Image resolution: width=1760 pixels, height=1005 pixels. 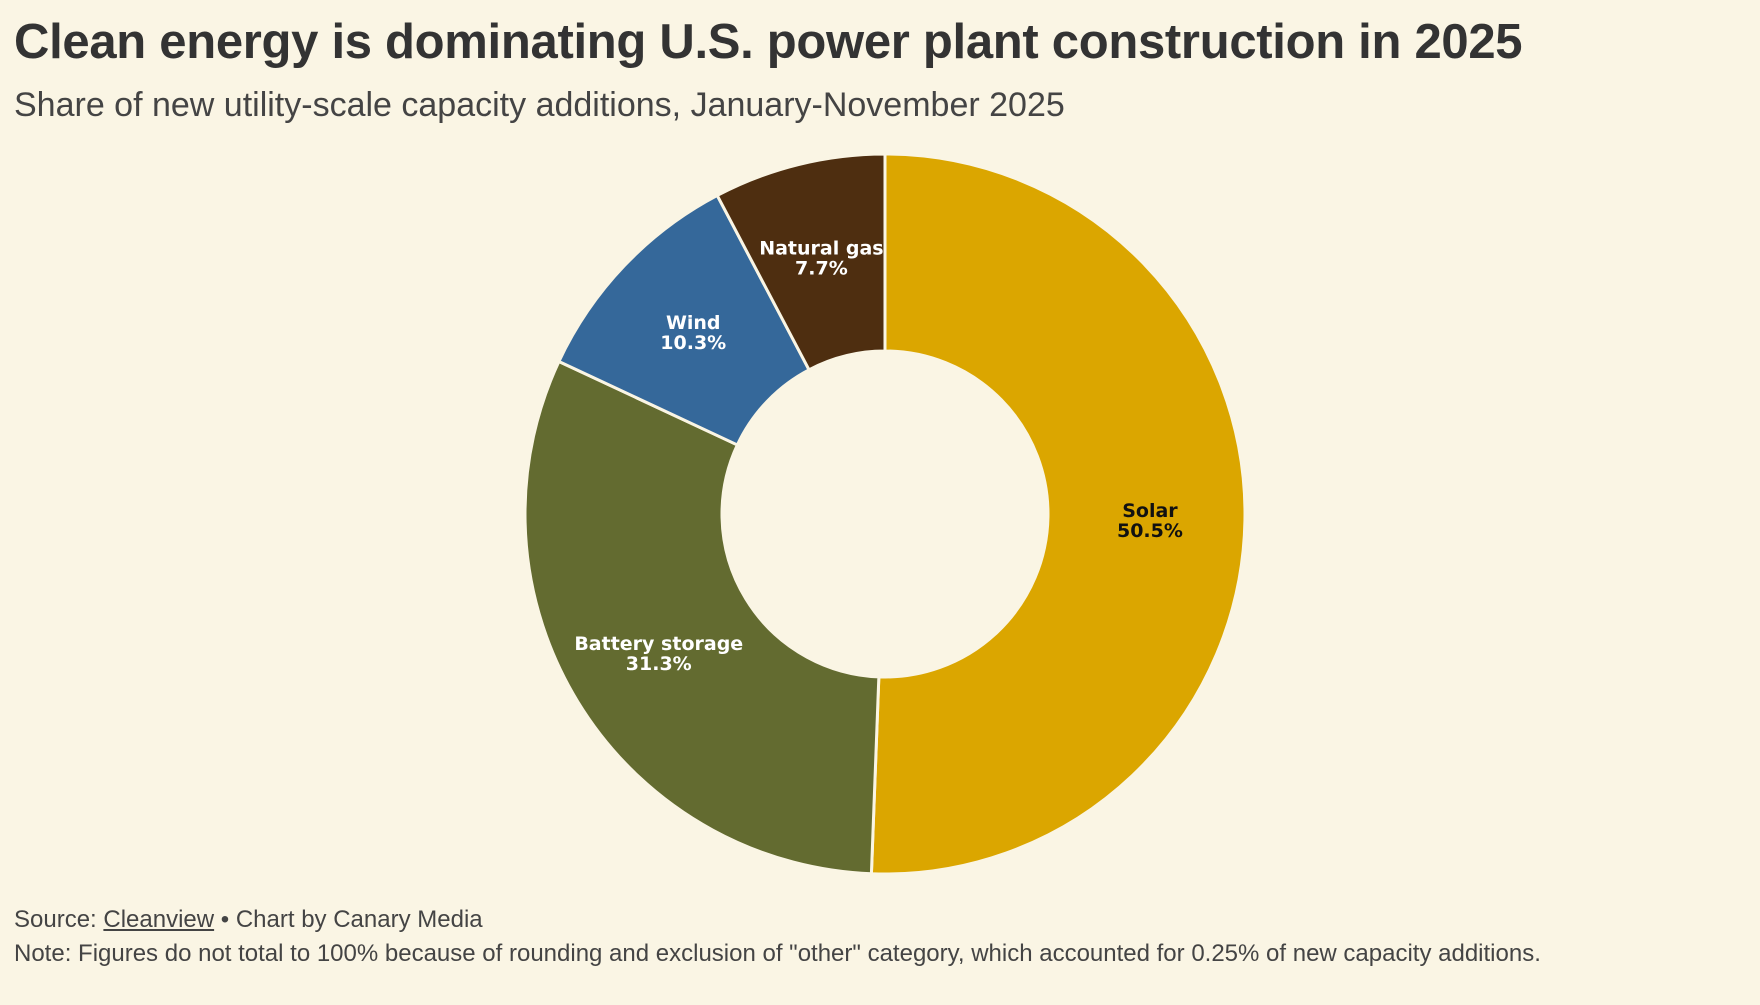 I want to click on slice-label-battery-storage: Battery storage, so click(x=658, y=644).